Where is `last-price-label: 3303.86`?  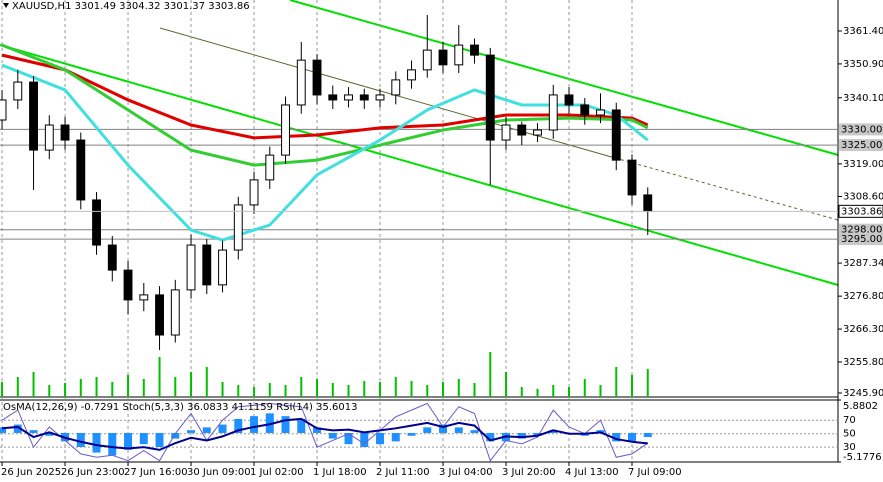
last-price-label: 3303.86 is located at coordinates (861, 211).